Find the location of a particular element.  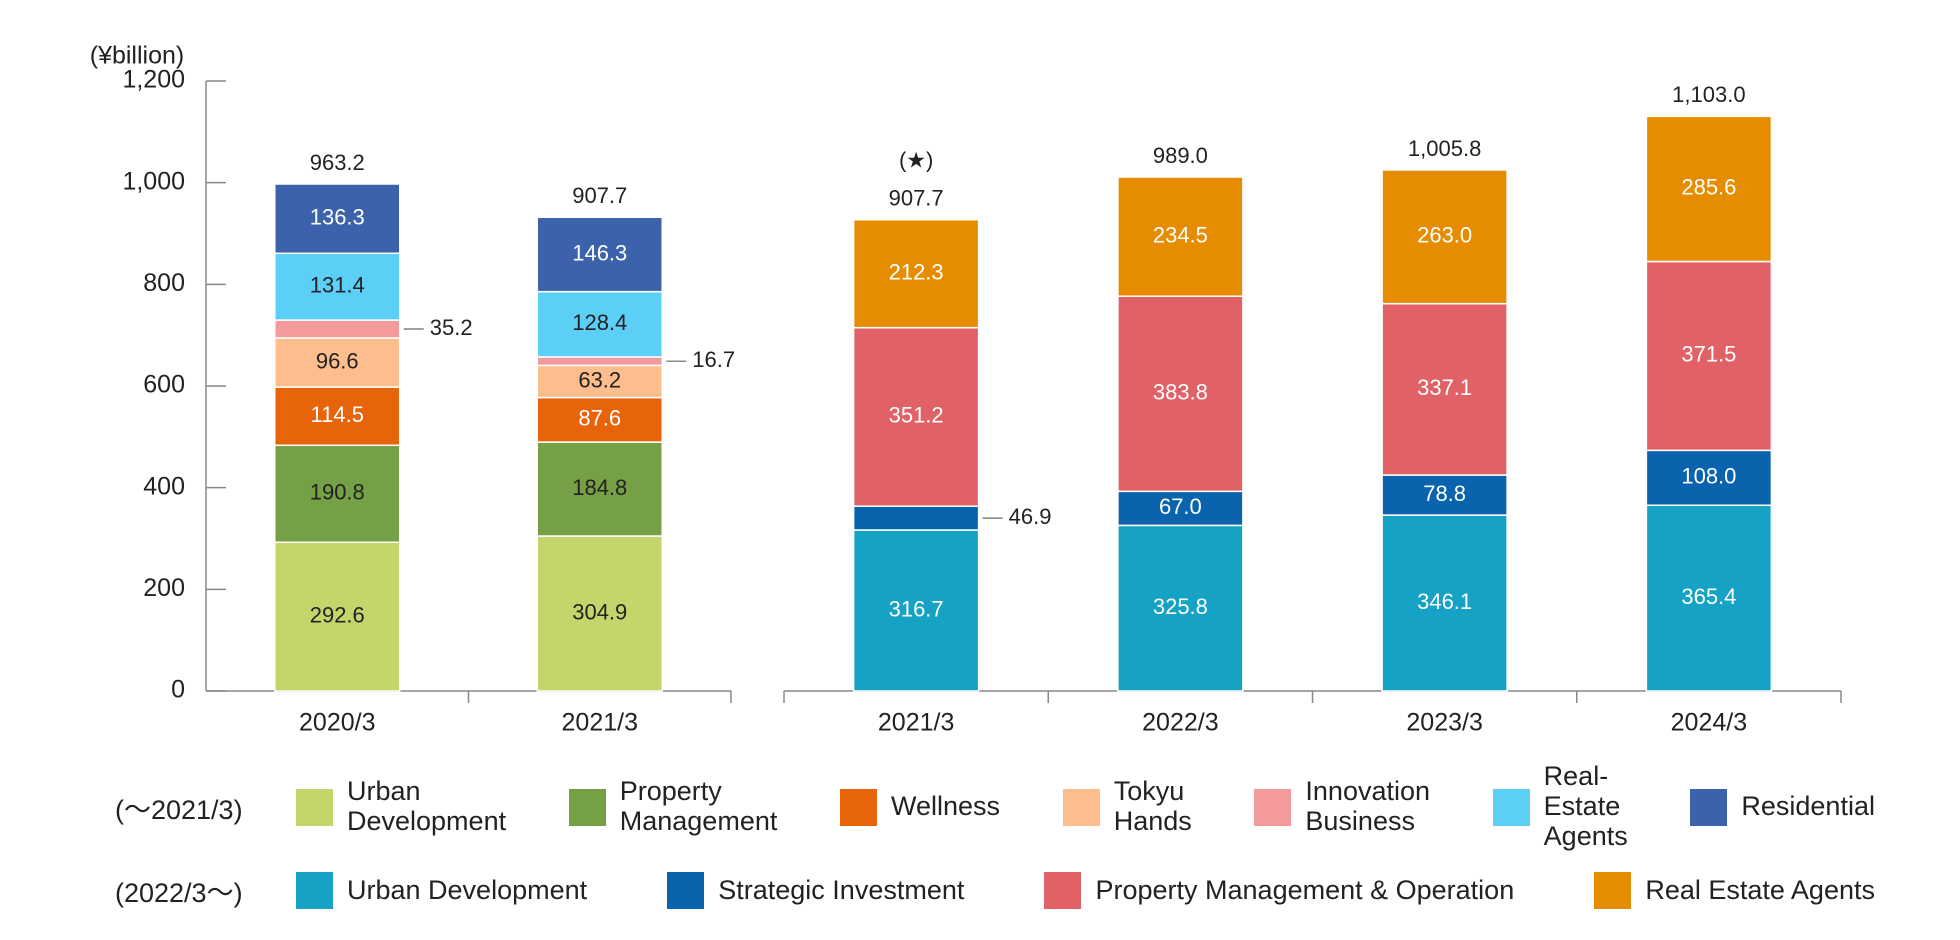

legend-item: Wellness is located at coordinates (920, 807).